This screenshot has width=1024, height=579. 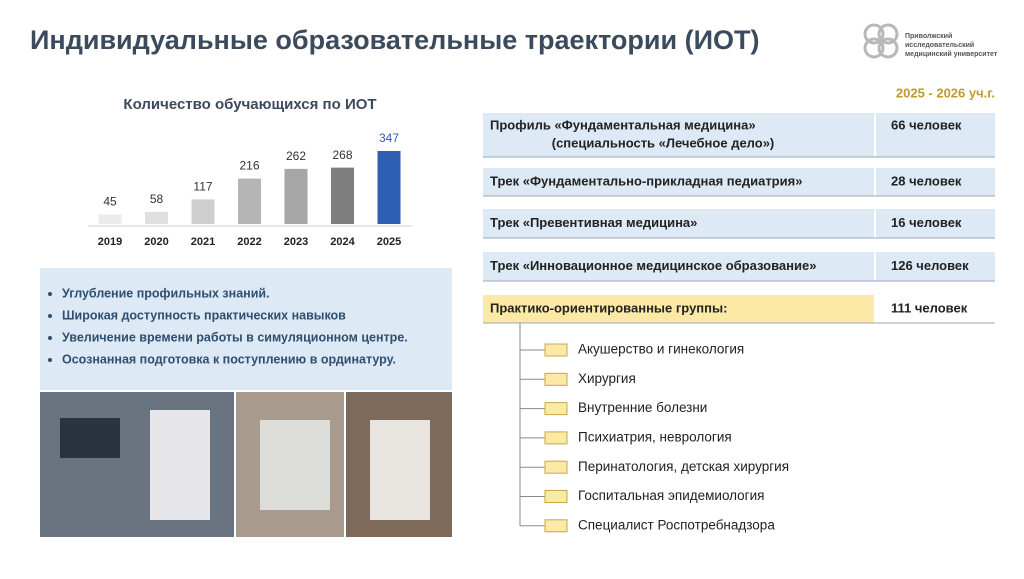 What do you see at coordinates (166, 293) in the screenshot?
I see `bullet-text: Углубление профильных знаний.` at bounding box center [166, 293].